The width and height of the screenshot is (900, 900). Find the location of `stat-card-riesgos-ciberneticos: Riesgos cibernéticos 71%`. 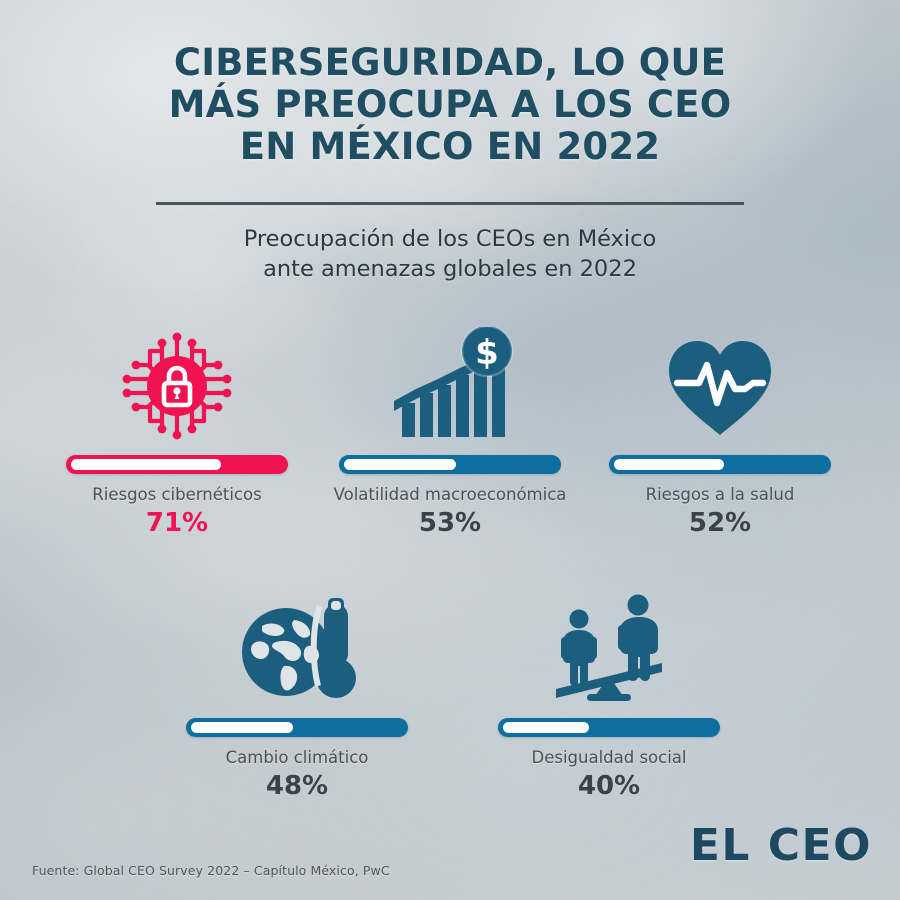

stat-card-riesgos-ciberneticos: Riesgos cibernéticos 71% is located at coordinates (177, 433).